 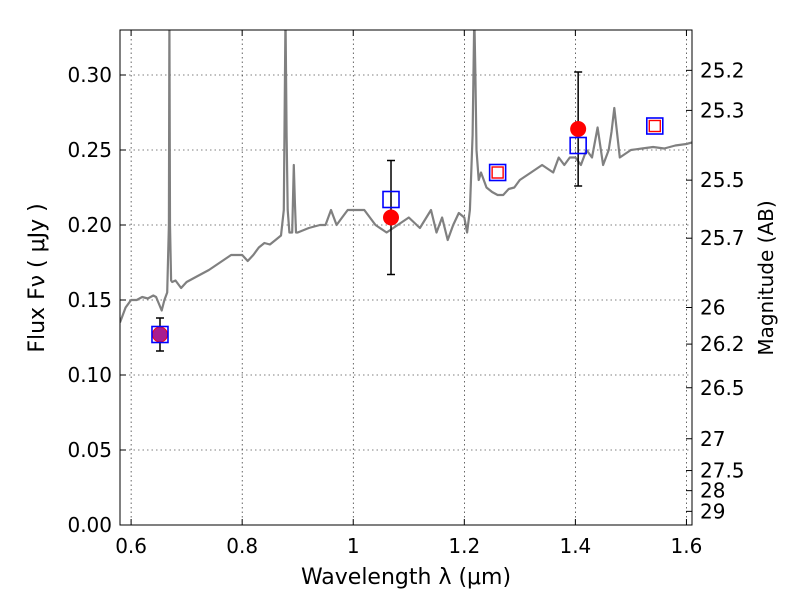 What do you see at coordinates (89, 525) in the screenshot?
I see `y-tick-label: 0.00` at bounding box center [89, 525].